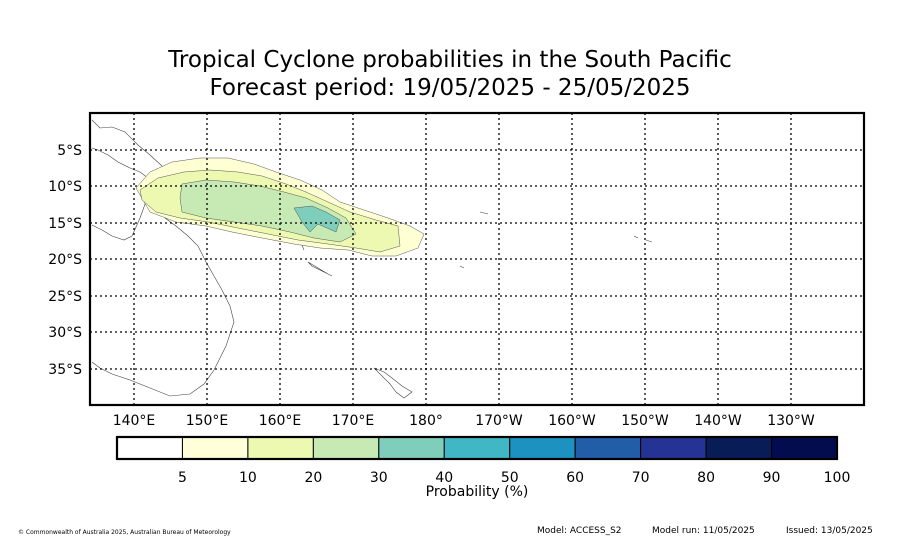 This screenshot has height=540, width=900. I want to click on latitude-label: 35°S, so click(65, 370).